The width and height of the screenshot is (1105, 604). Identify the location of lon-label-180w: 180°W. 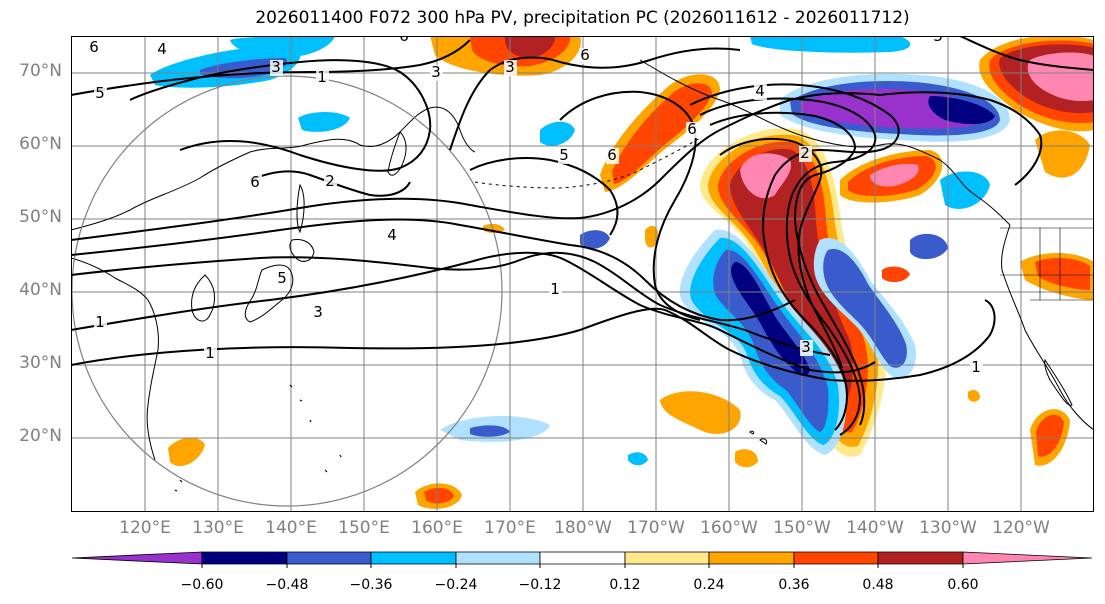
(583, 528).